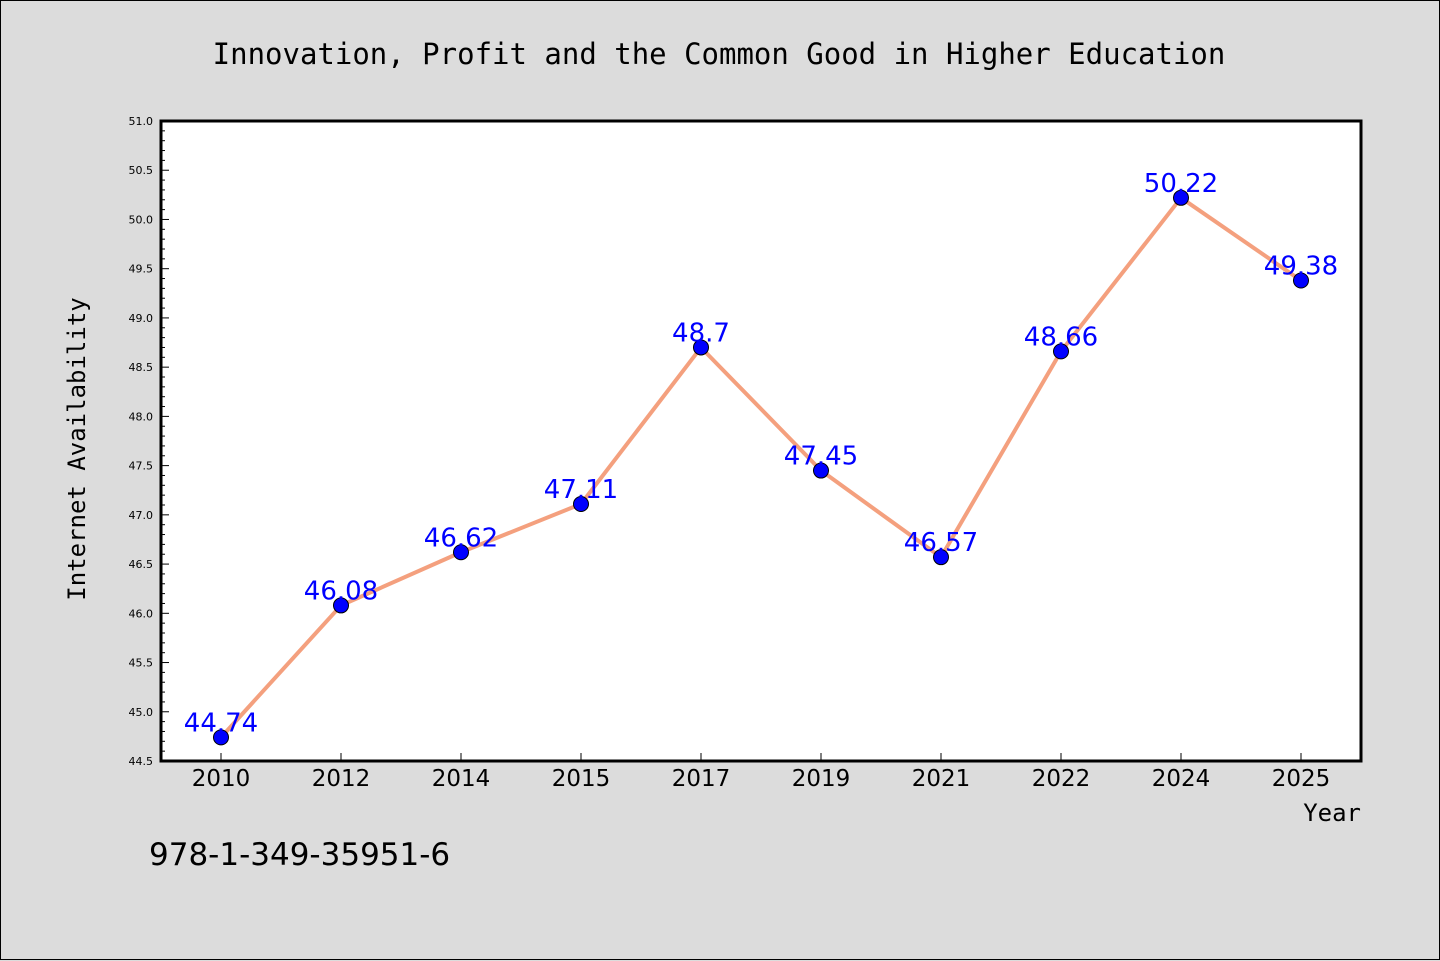 This screenshot has height=961, width=1440. Describe the element at coordinates (1181, 779) in the screenshot. I see `x-tick-label: 2024` at that location.